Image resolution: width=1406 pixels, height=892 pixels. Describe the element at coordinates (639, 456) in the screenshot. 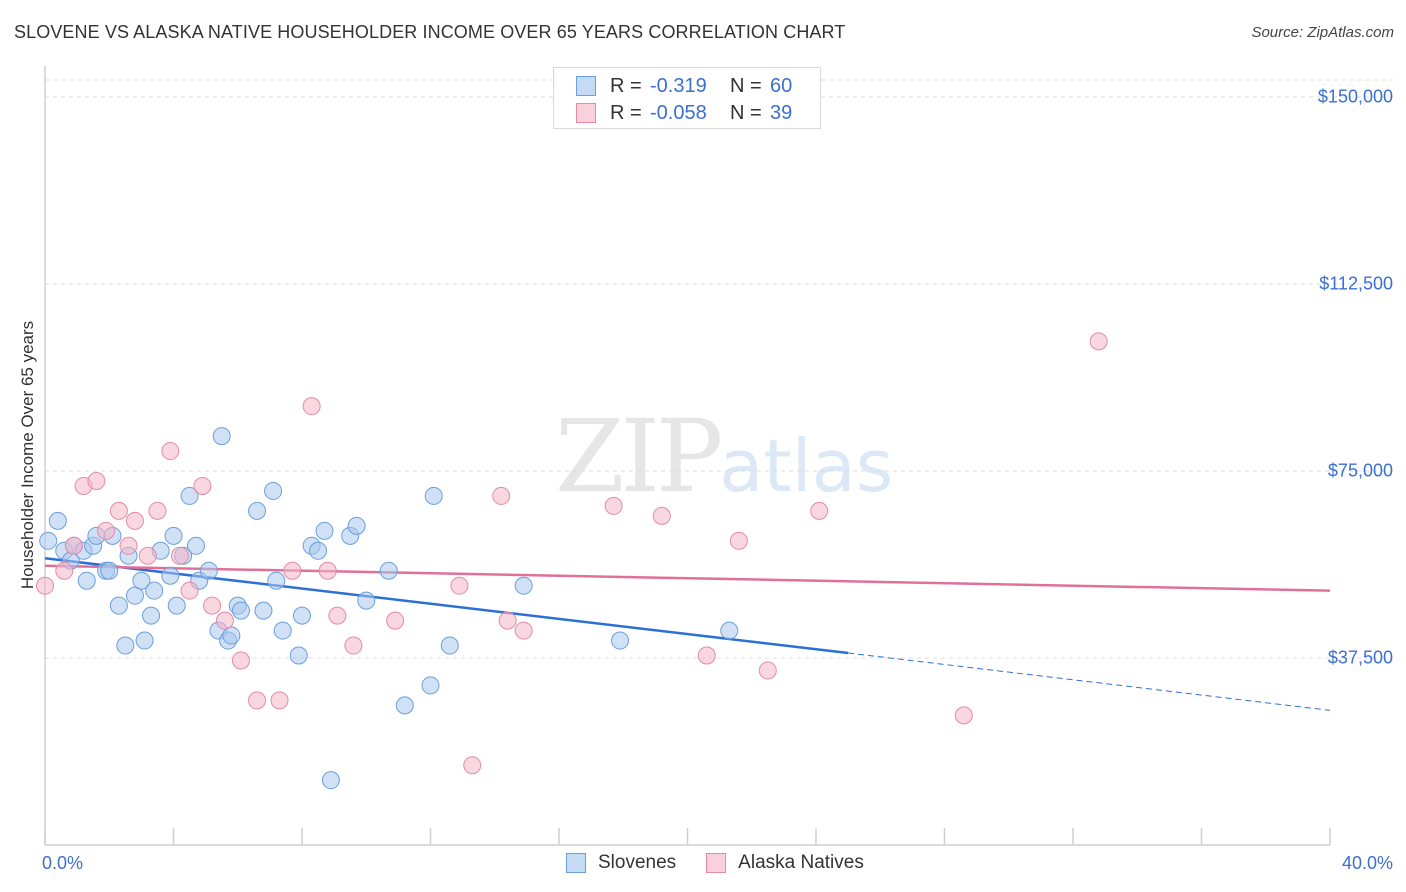

I see `watermark-zip: ZIP` at that location.